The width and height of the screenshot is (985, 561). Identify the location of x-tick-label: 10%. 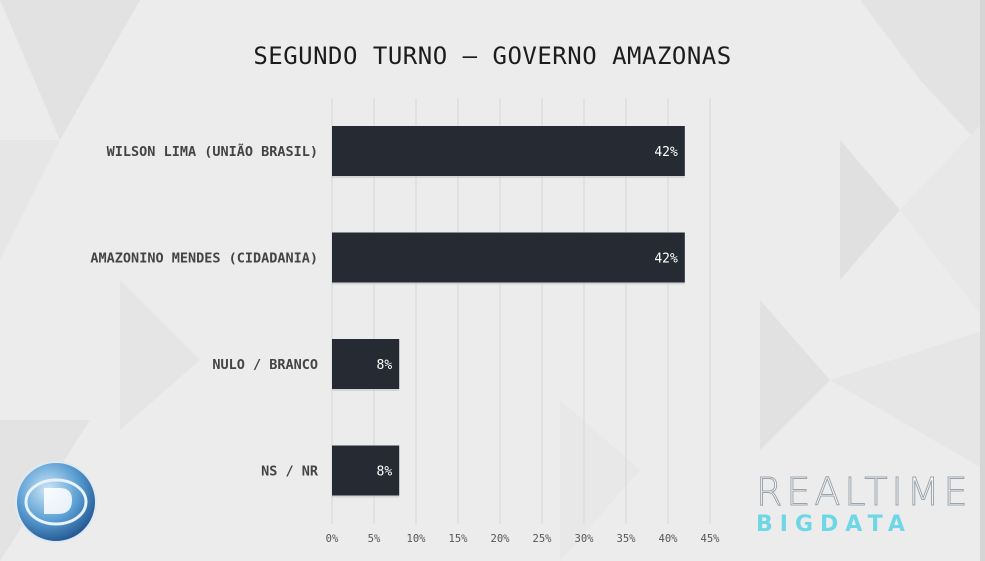
(417, 539).